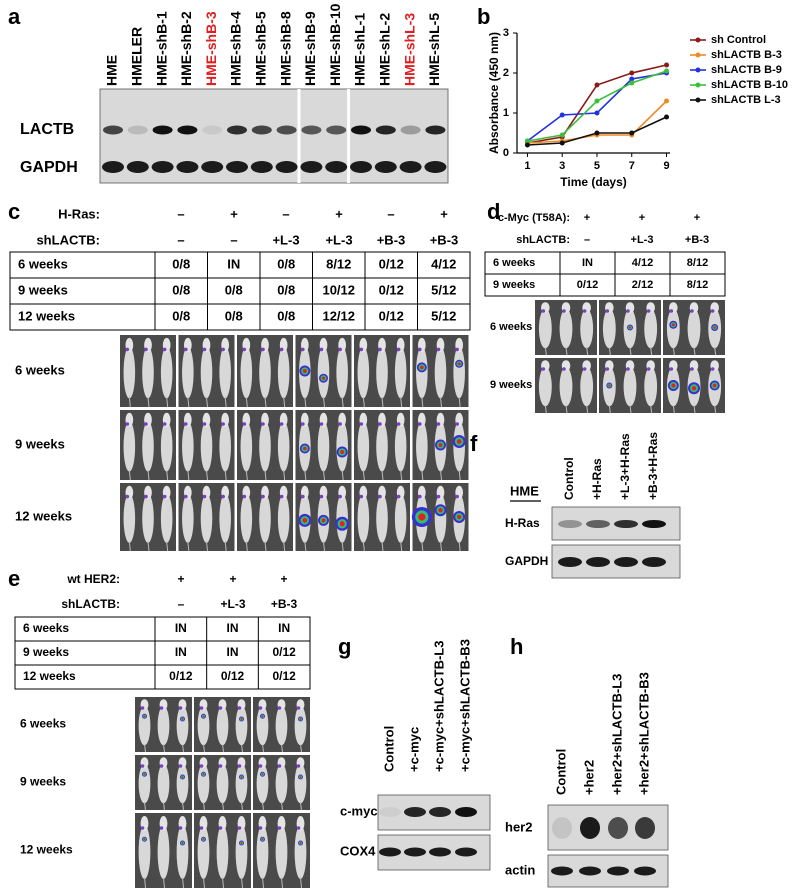  What do you see at coordinates (261, 48) in the screenshot?
I see `lane-label: HME-shB-5` at bounding box center [261, 48].